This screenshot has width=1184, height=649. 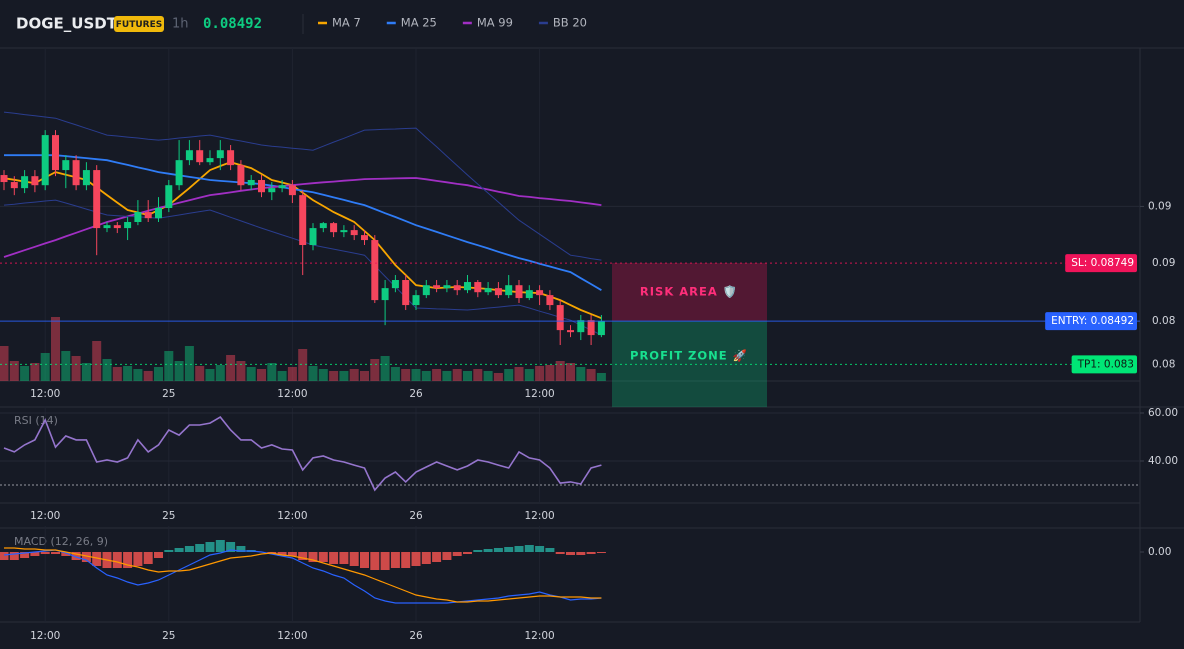 What do you see at coordinates (689, 292) in the screenshot?
I see `zone-label: RISK AREA 🛡️` at bounding box center [689, 292].